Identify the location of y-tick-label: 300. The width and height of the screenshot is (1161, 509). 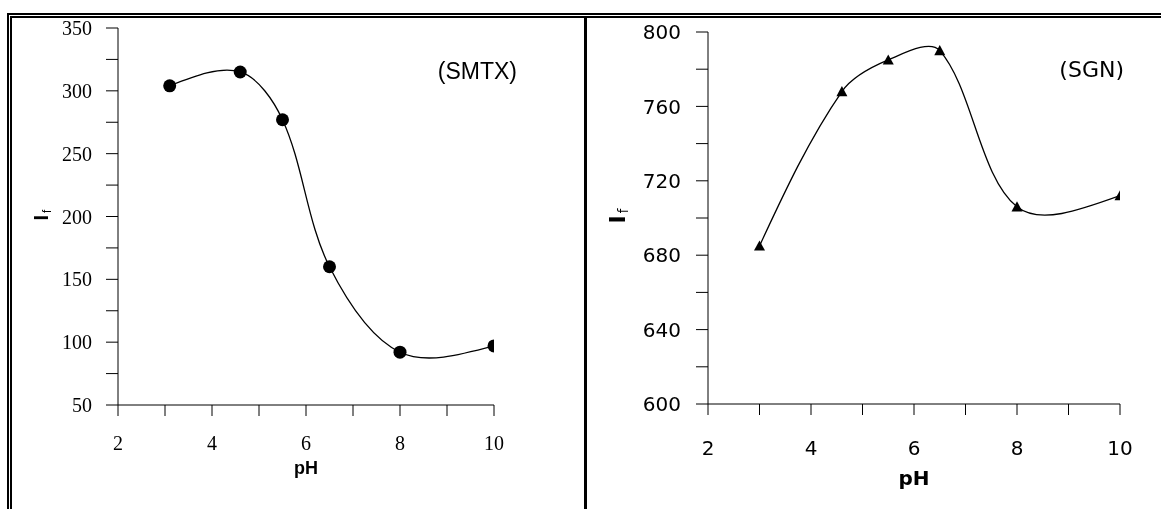
(77, 90).